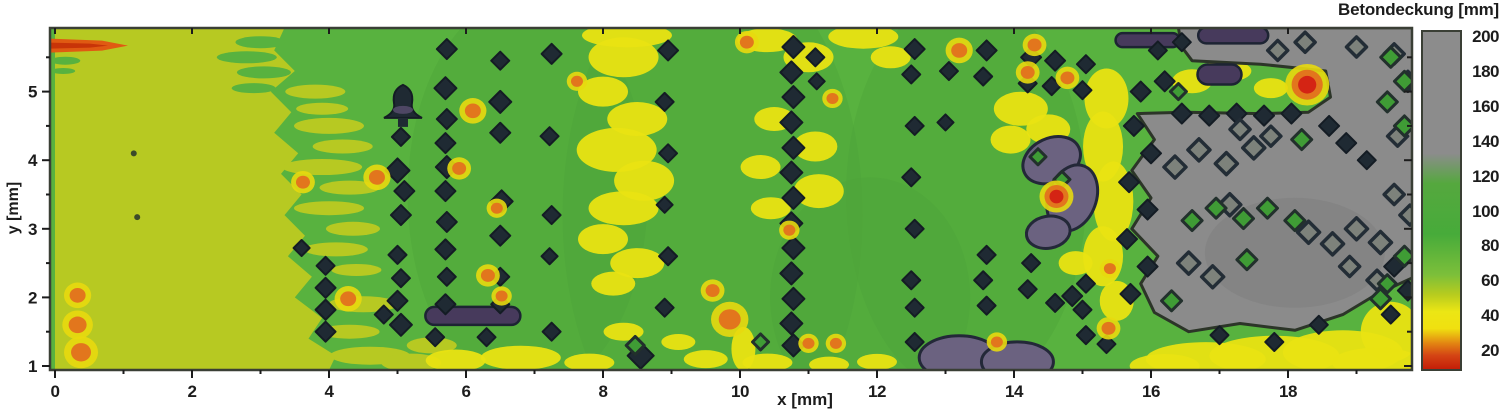 The width and height of the screenshot is (1500, 412). Describe the element at coordinates (402, 122) in the screenshot. I see `bell-marker-stem` at that location.